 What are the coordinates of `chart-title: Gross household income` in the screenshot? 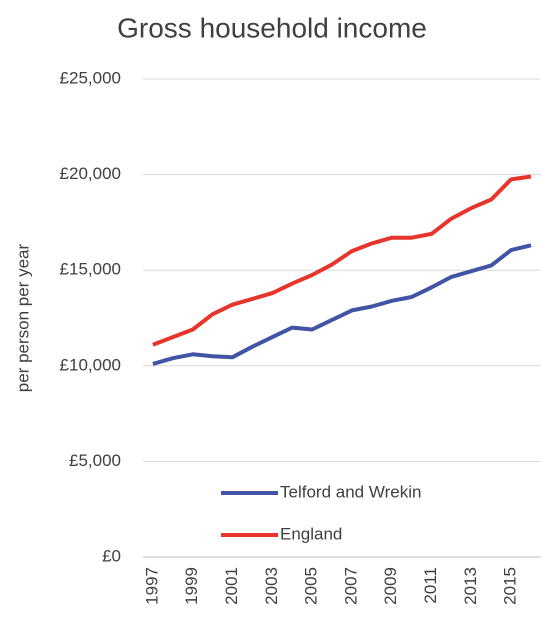 It's located at (272, 27).